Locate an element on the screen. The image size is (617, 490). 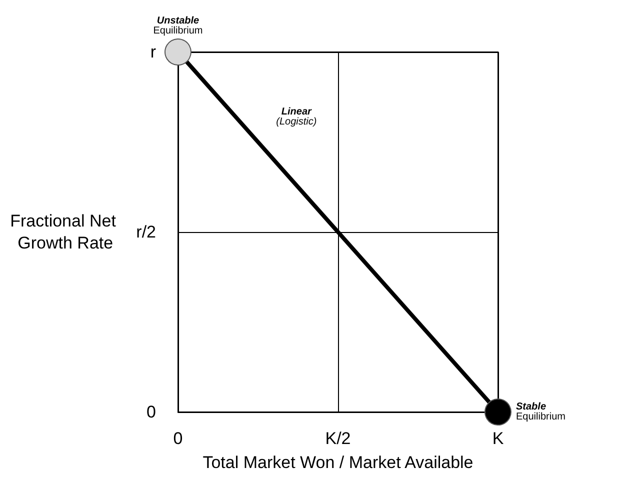
x-axis-title: Total Market Won / Market Available is located at coordinates (338, 462).